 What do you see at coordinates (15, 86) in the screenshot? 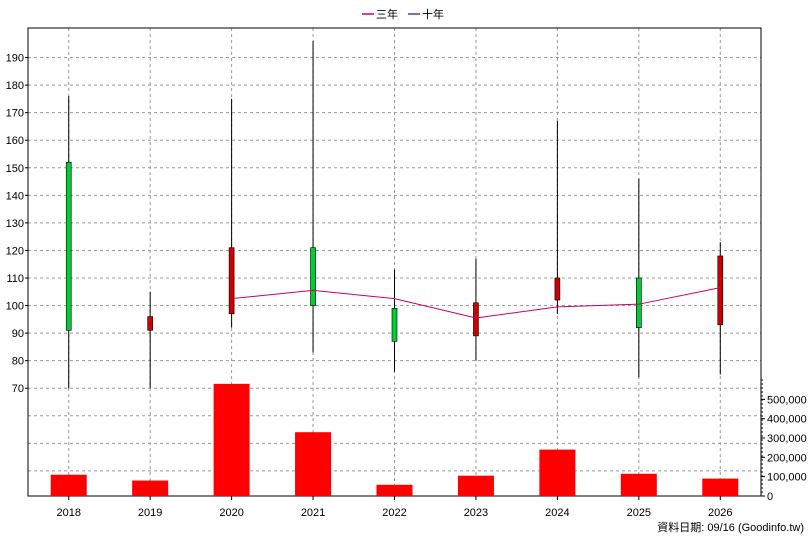
I see `price-tick-label: 180` at bounding box center [15, 86].